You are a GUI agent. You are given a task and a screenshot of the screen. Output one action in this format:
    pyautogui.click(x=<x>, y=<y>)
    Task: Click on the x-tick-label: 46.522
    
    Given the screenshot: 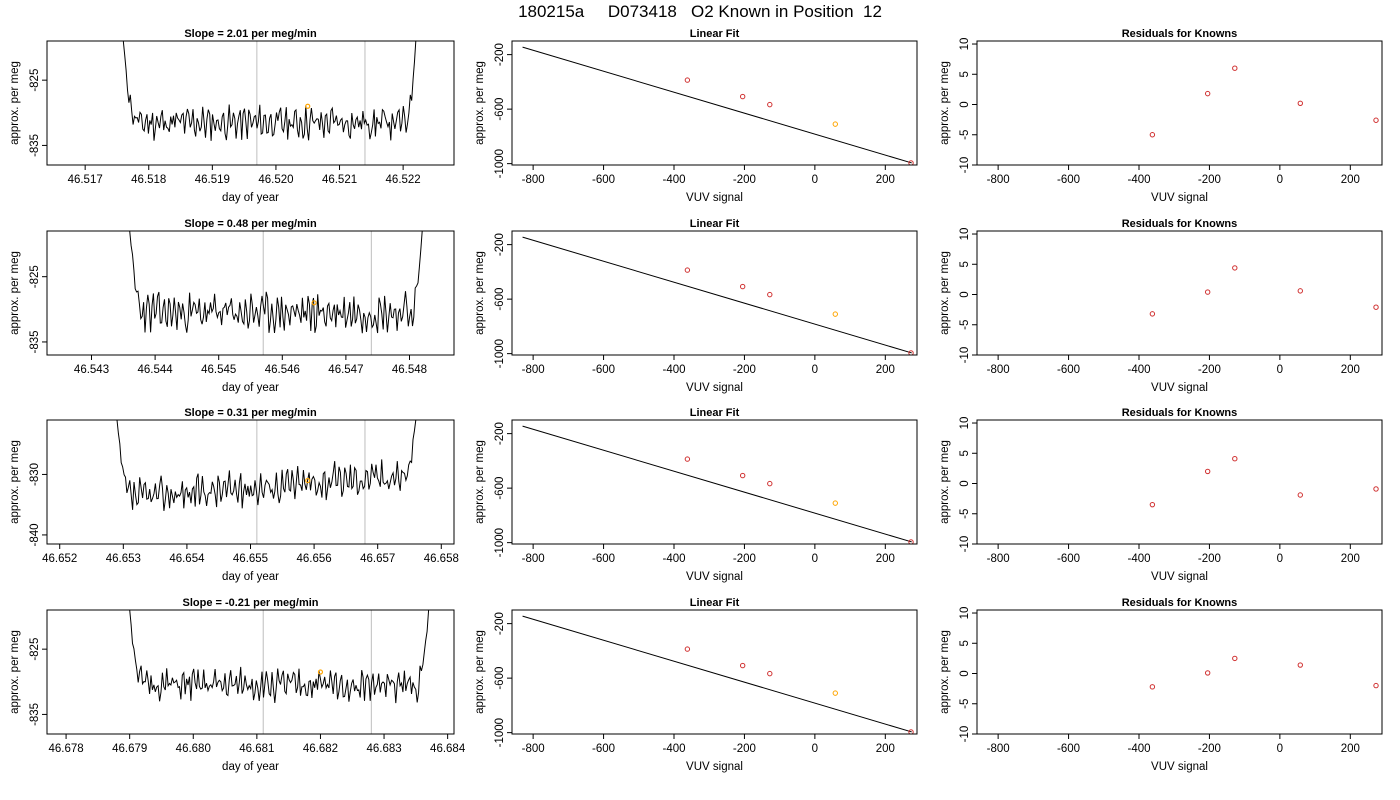 What is the action you would take?
    pyautogui.click(x=403, y=180)
    